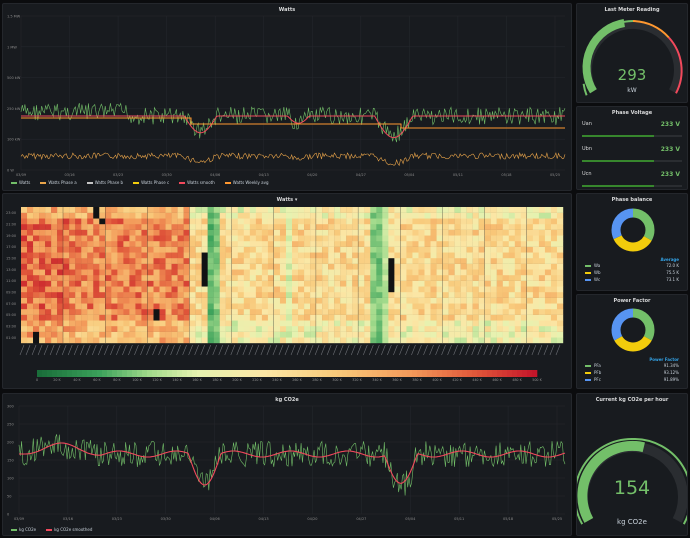 The image size is (690, 538). I want to click on y-tick-label: 07:00, so click(11, 304).